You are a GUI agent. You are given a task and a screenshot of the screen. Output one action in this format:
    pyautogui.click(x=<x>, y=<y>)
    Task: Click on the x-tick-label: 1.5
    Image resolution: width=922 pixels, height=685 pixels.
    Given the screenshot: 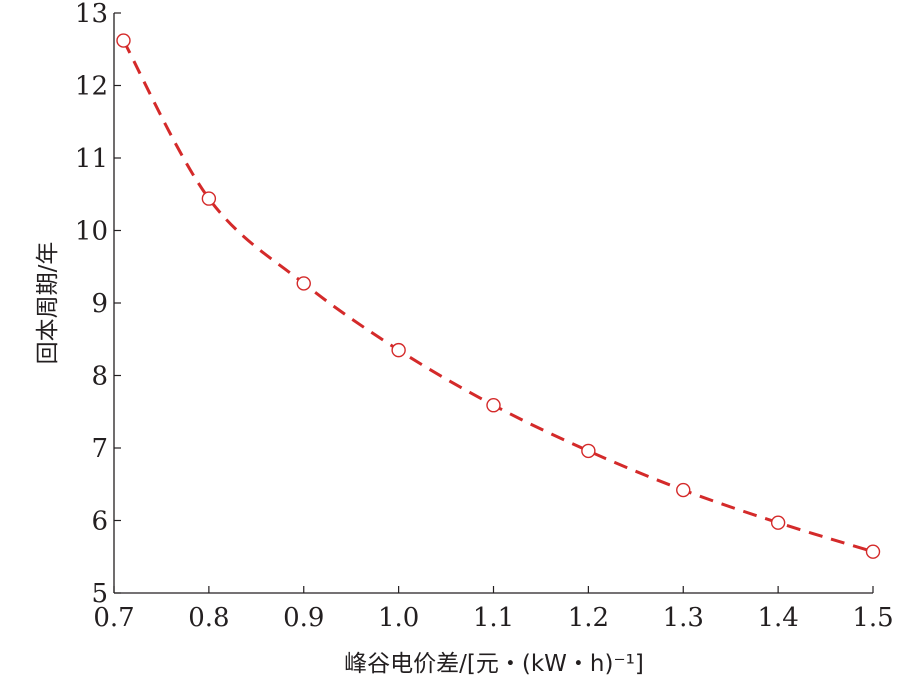 What is the action you would take?
    pyautogui.click(x=872, y=618)
    